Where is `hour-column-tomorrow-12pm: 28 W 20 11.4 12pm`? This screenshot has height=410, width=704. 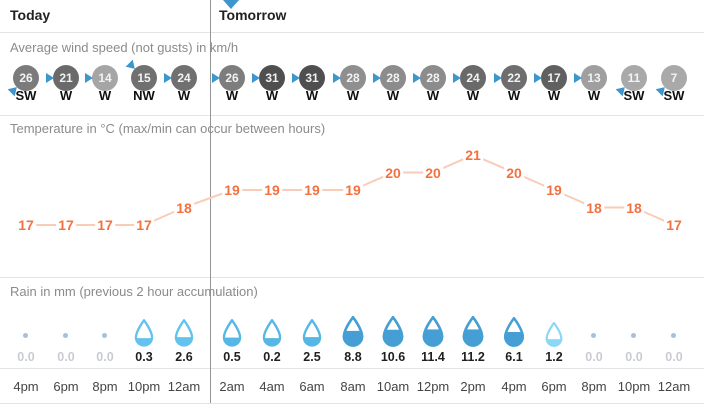
hour-column-tomorrow-12pm: 28 W 20 11.4 12pm is located at coordinates (433, 218).